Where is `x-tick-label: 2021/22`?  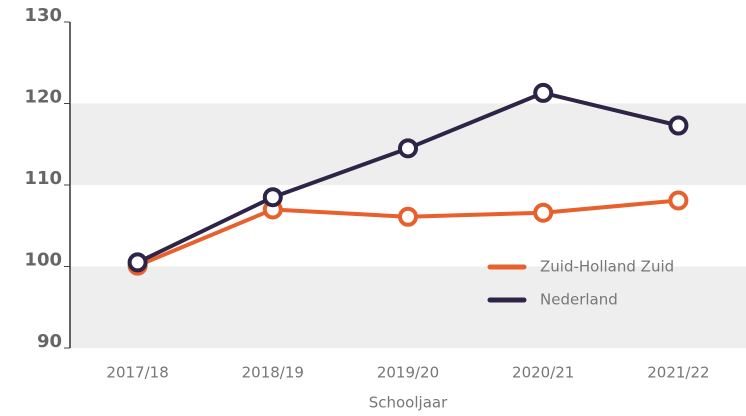 x-tick-label: 2021/22 is located at coordinates (678, 373).